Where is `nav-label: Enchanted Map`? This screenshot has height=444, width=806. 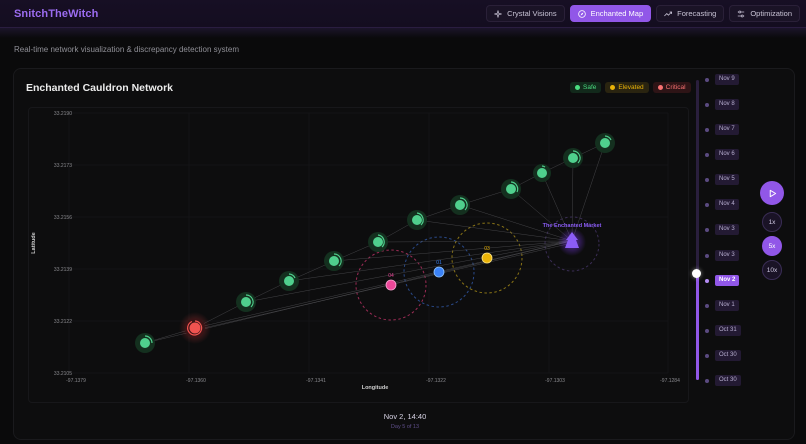
nav-label: Enchanted Map is located at coordinates (617, 13).